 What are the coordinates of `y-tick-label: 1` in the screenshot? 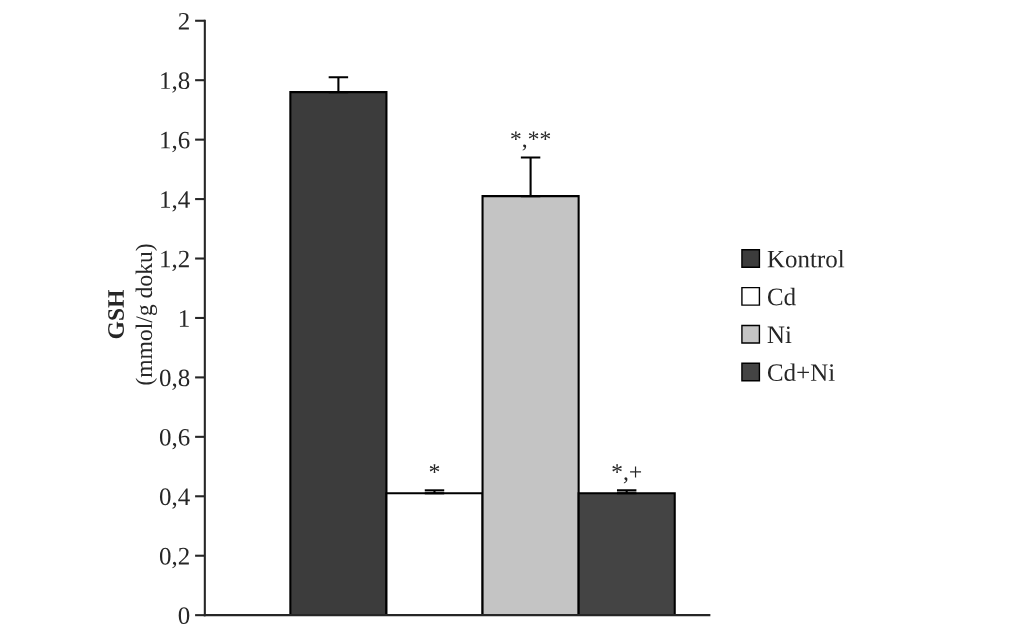 It's located at (184, 318).